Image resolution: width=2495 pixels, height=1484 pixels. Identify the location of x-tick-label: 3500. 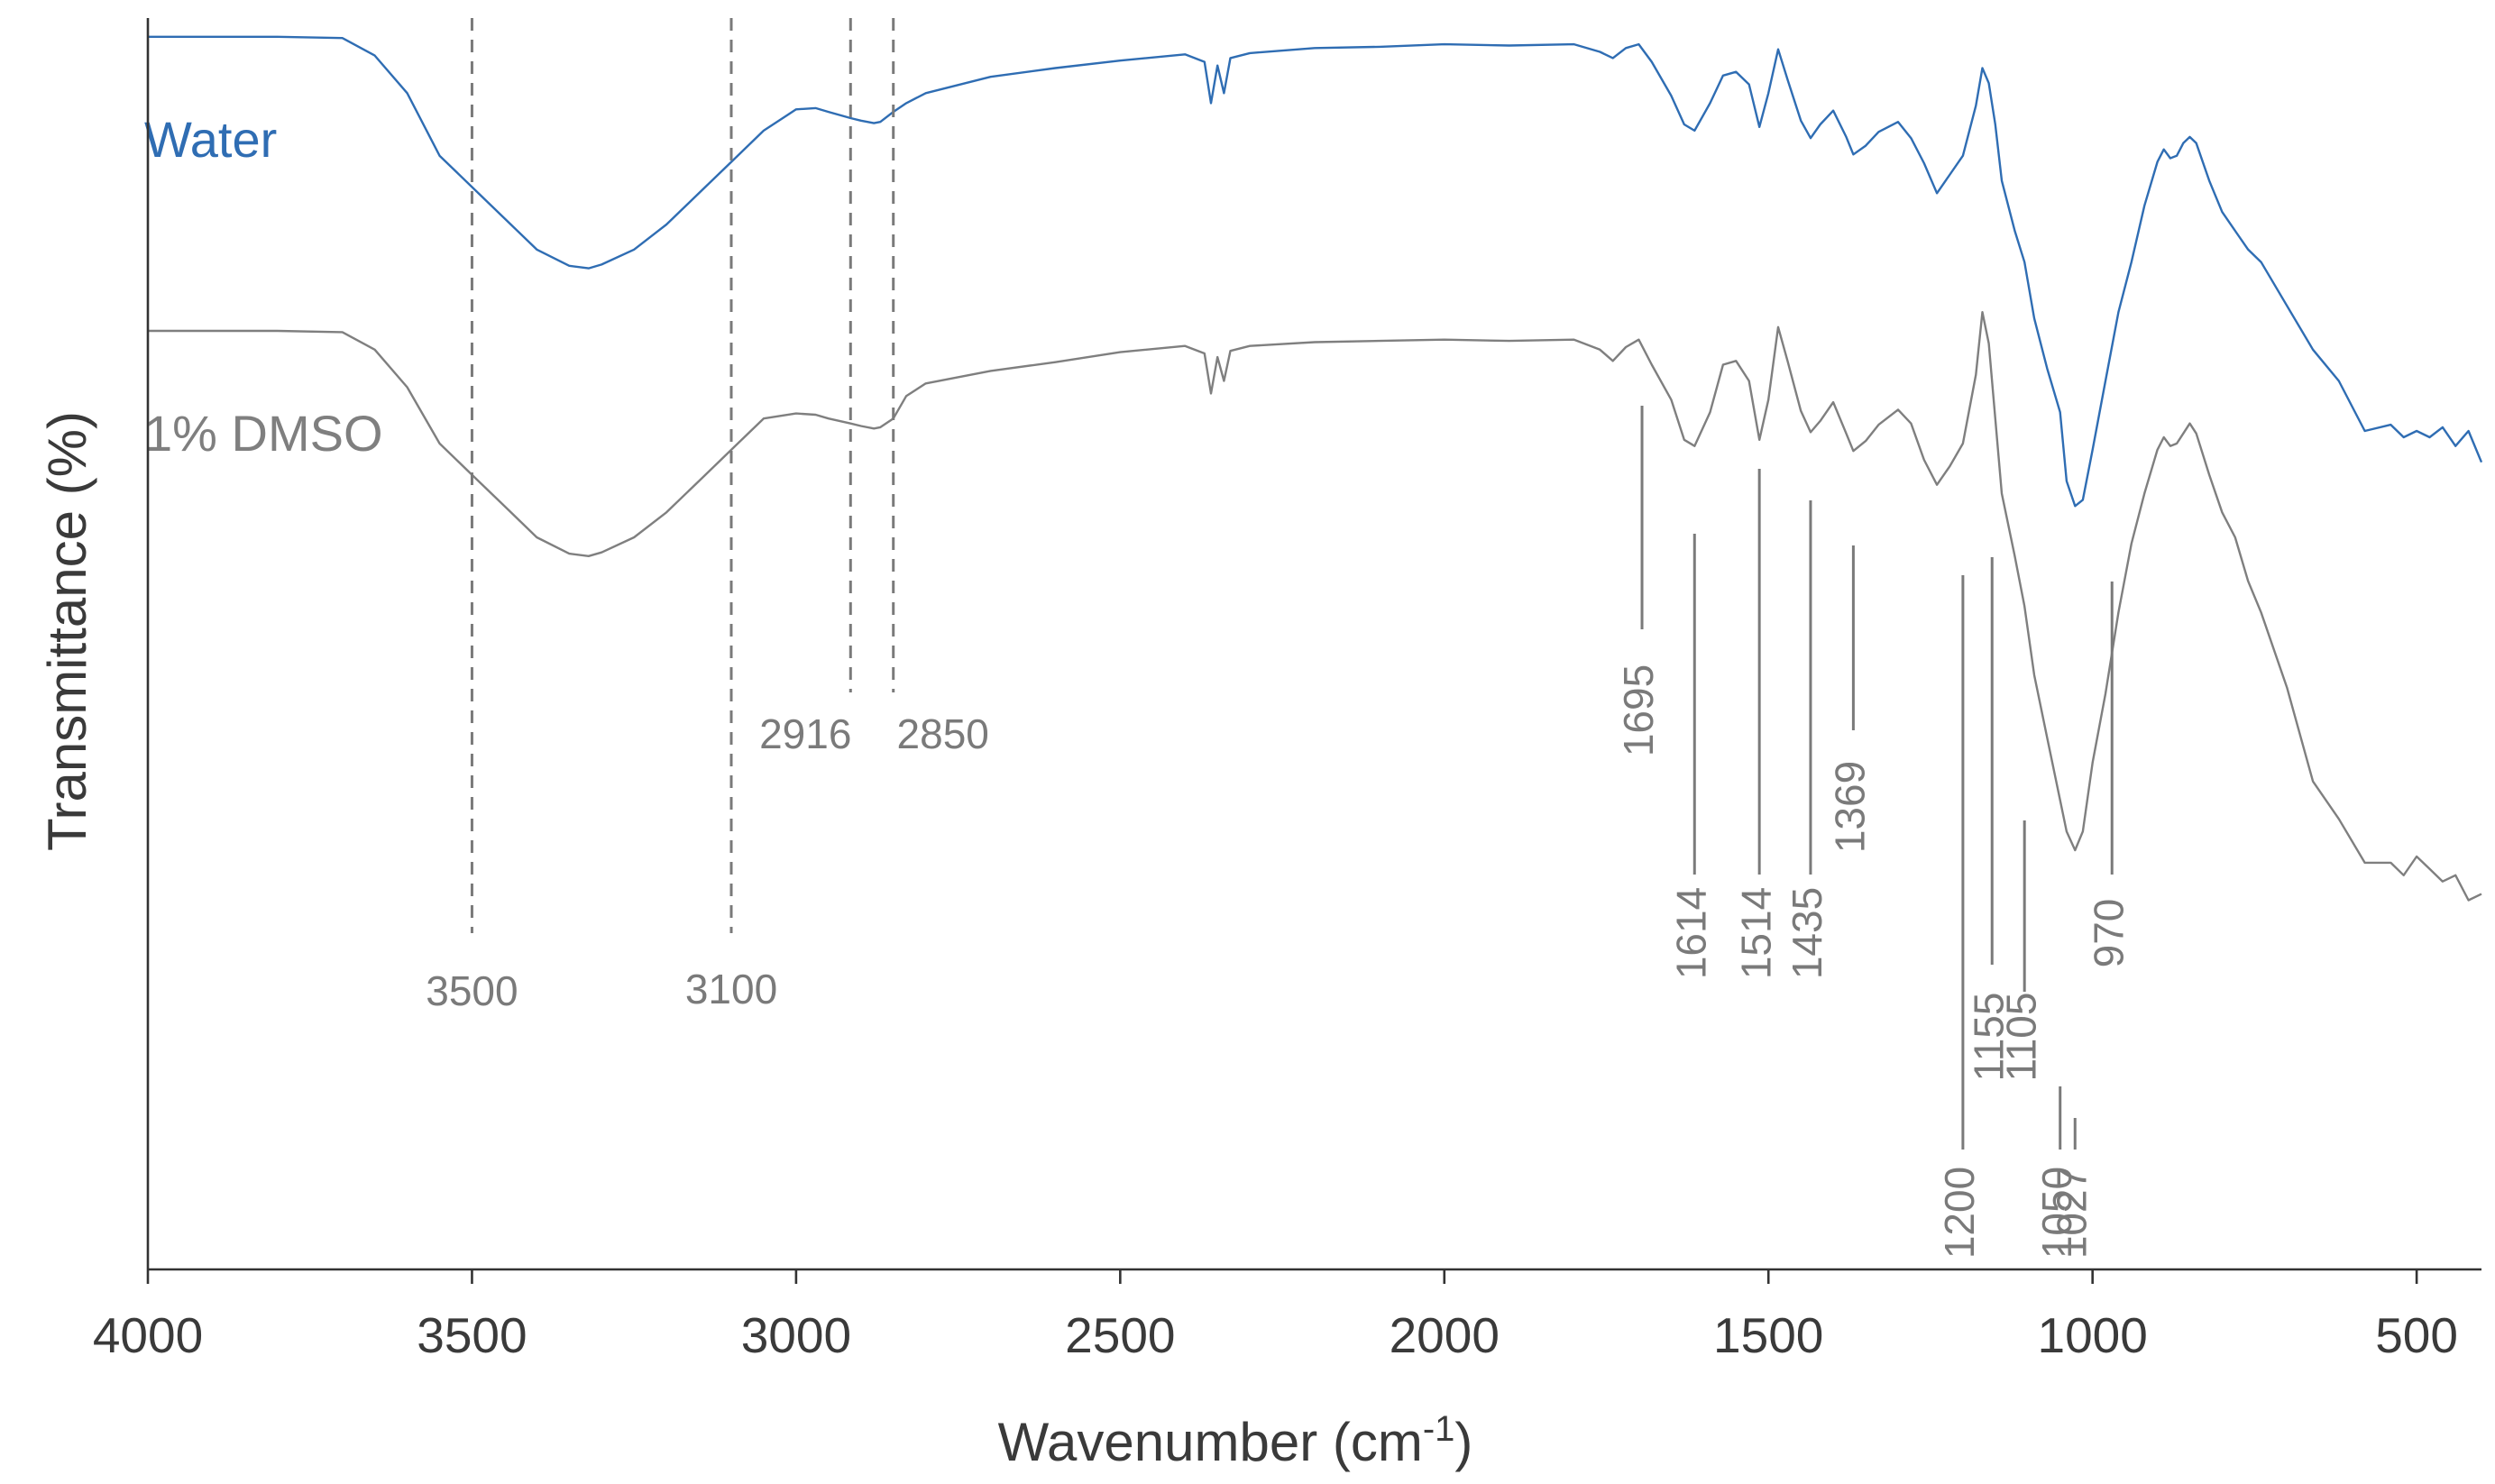
(472, 1335).